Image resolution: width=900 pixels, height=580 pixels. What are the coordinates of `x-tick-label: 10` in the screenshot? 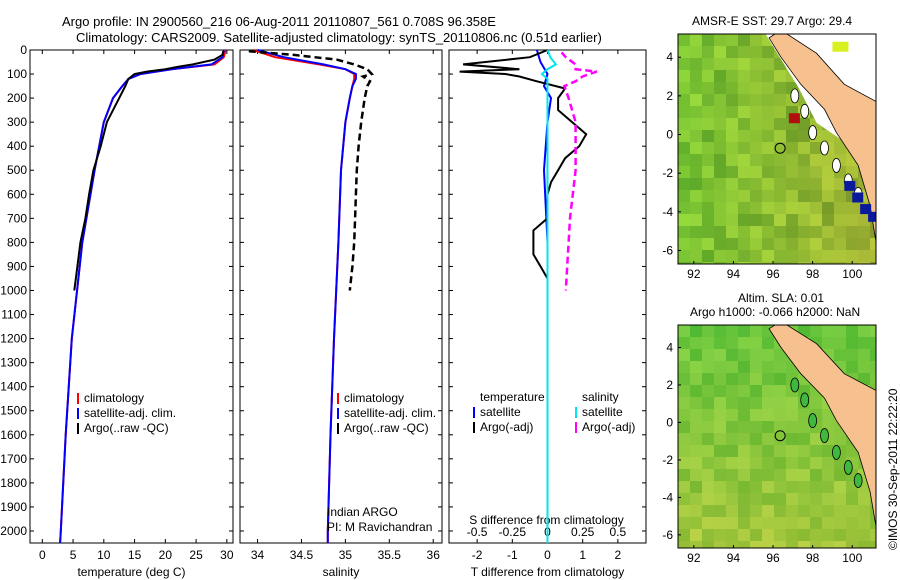 It's located at (104, 555).